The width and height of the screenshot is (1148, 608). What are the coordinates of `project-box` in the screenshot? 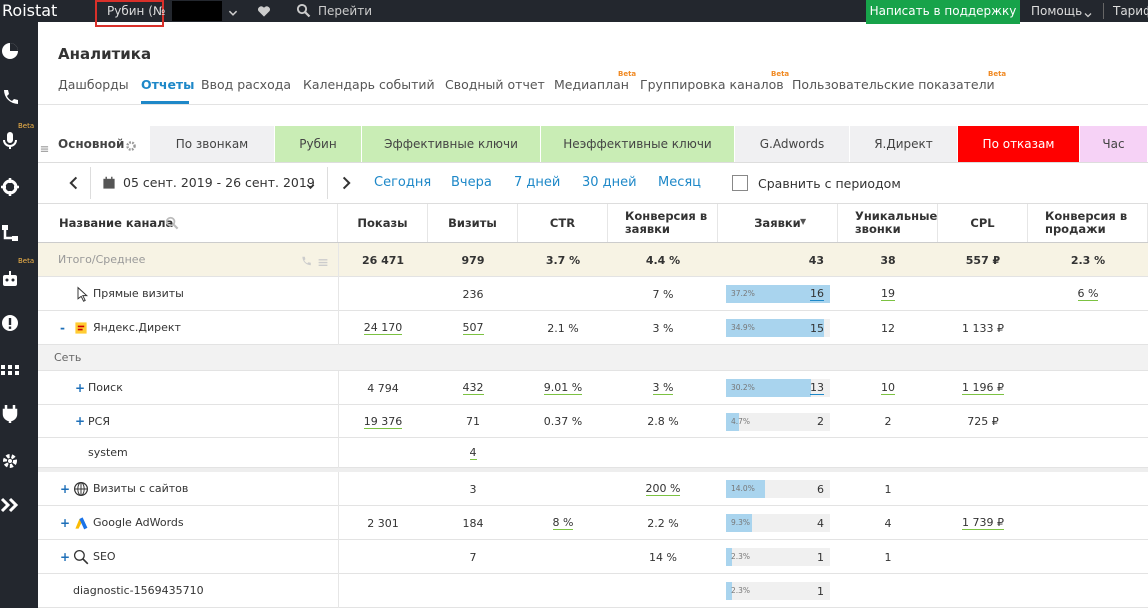 It's located at (129, 13).